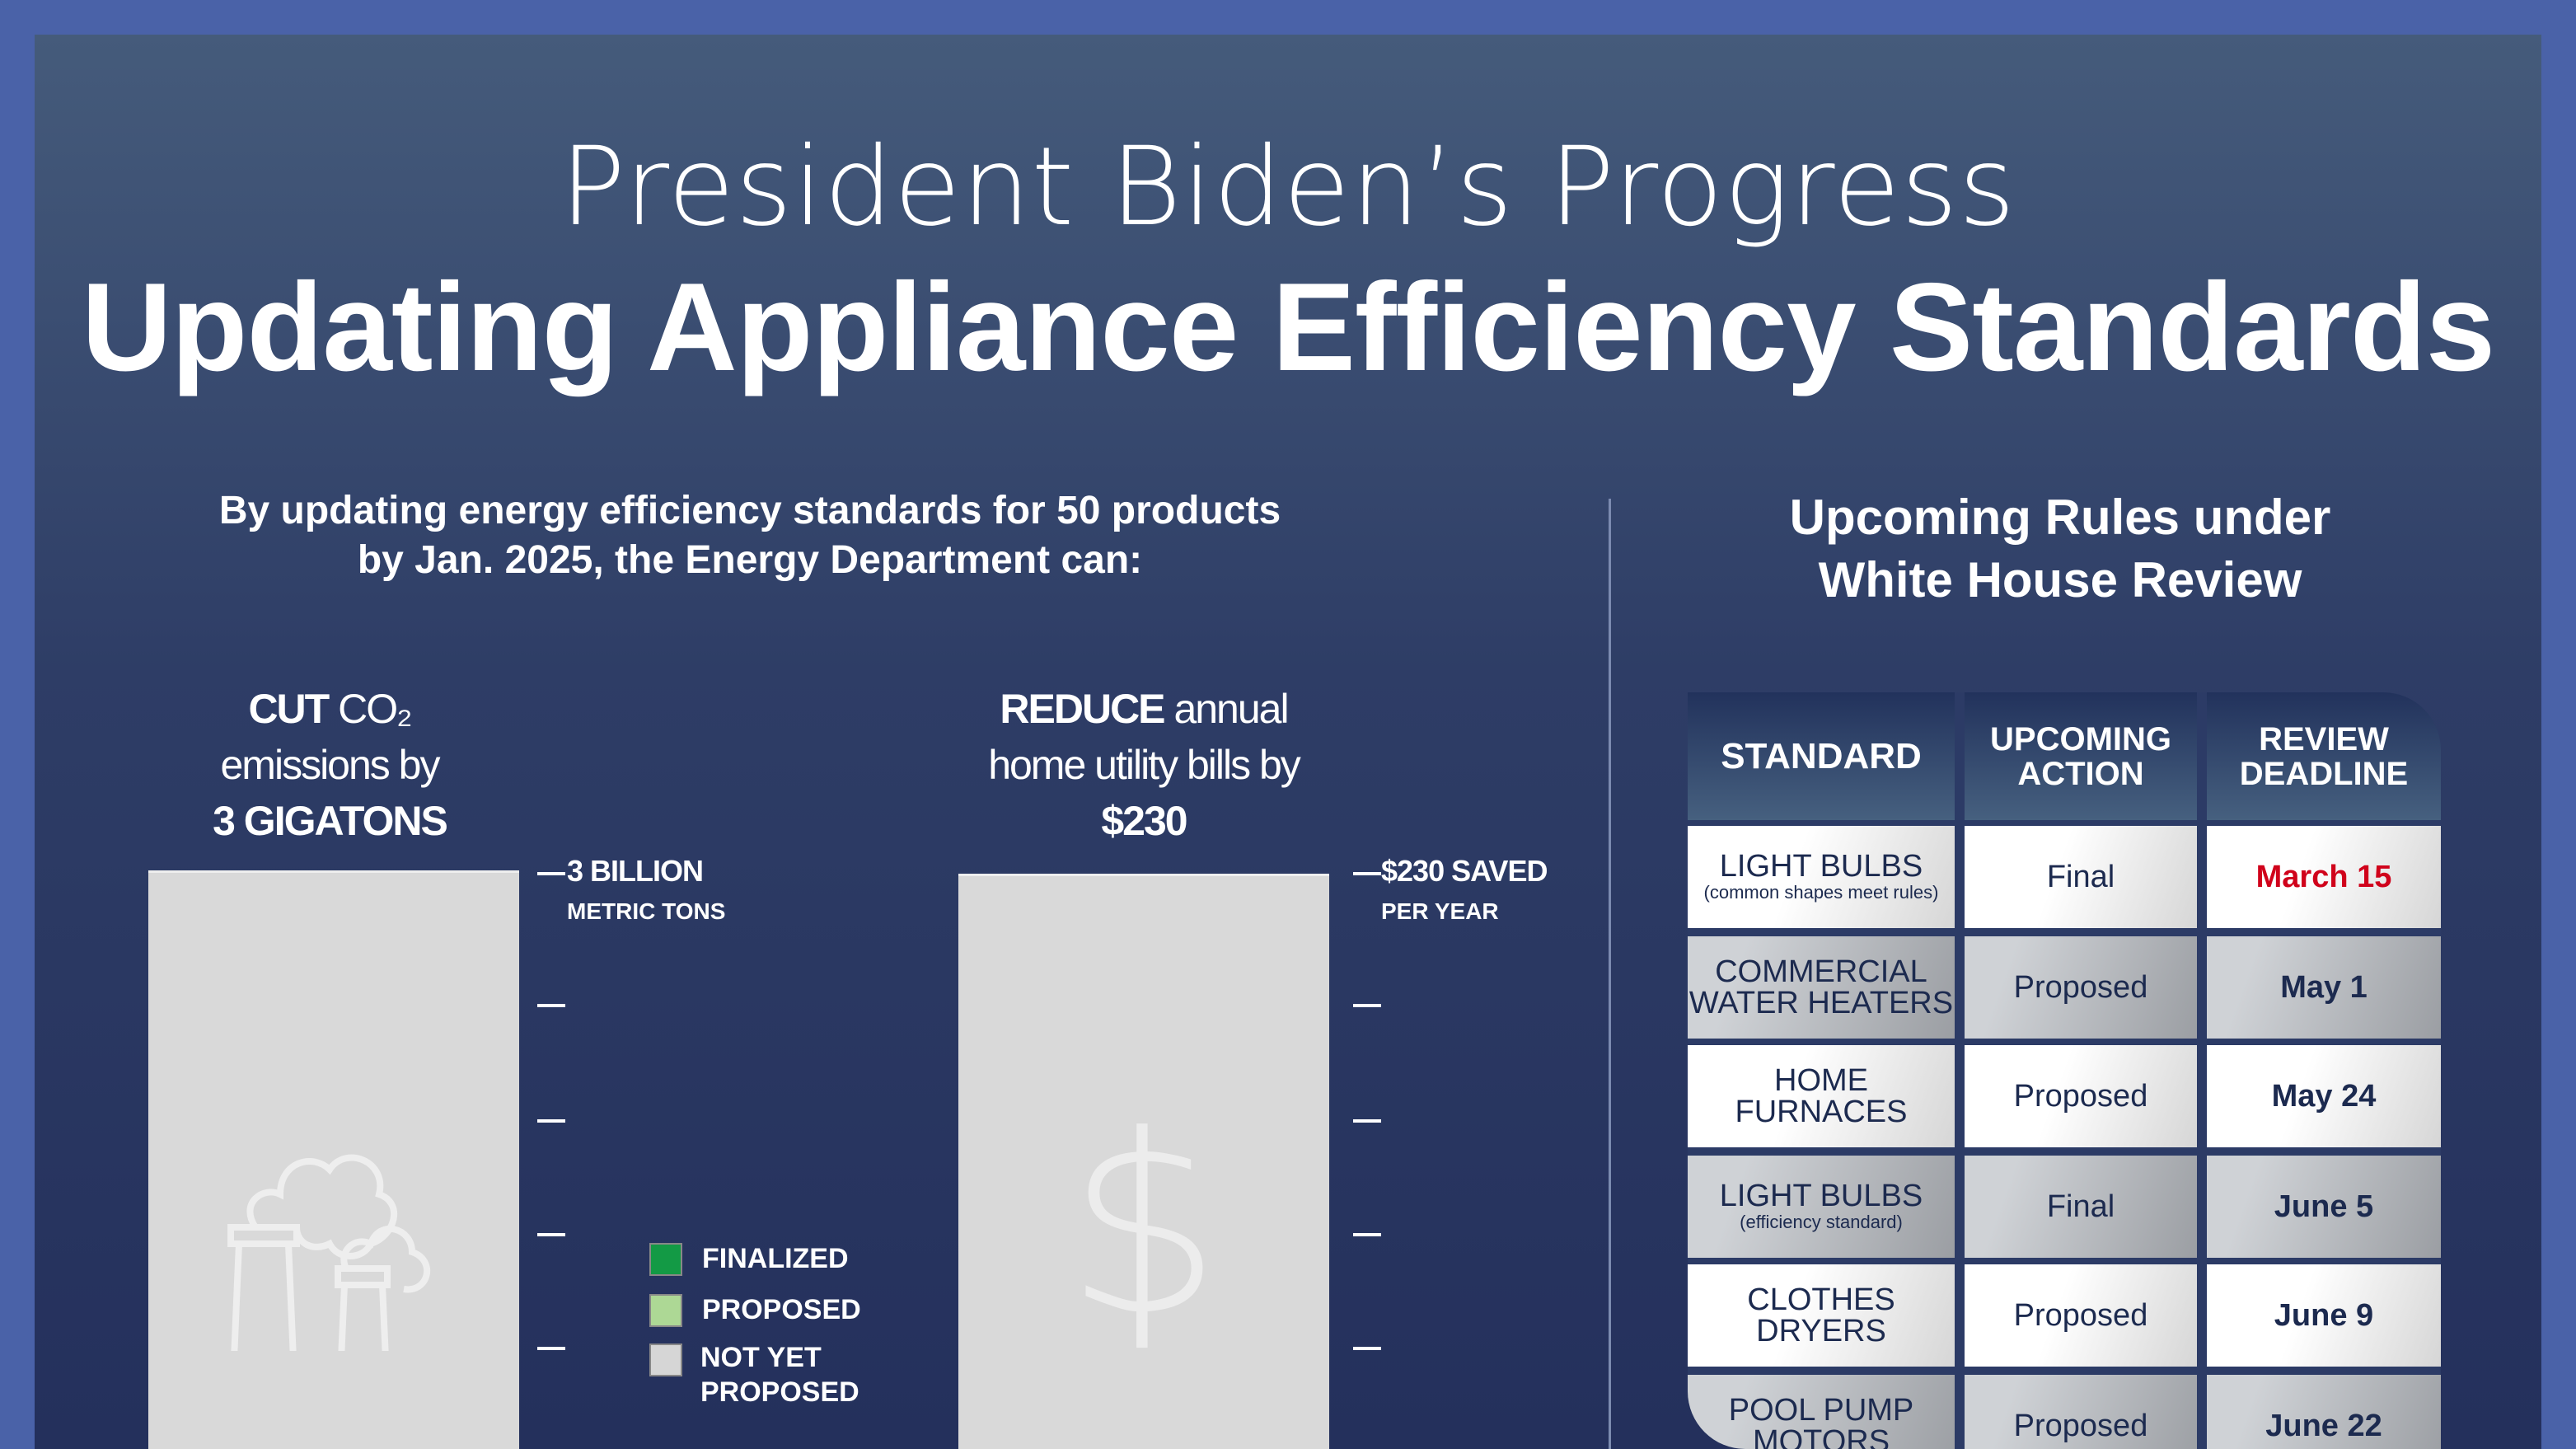 This screenshot has height=1449, width=2576. What do you see at coordinates (2324, 1412) in the screenshot?
I see `table-row-deadline: June 22` at bounding box center [2324, 1412].